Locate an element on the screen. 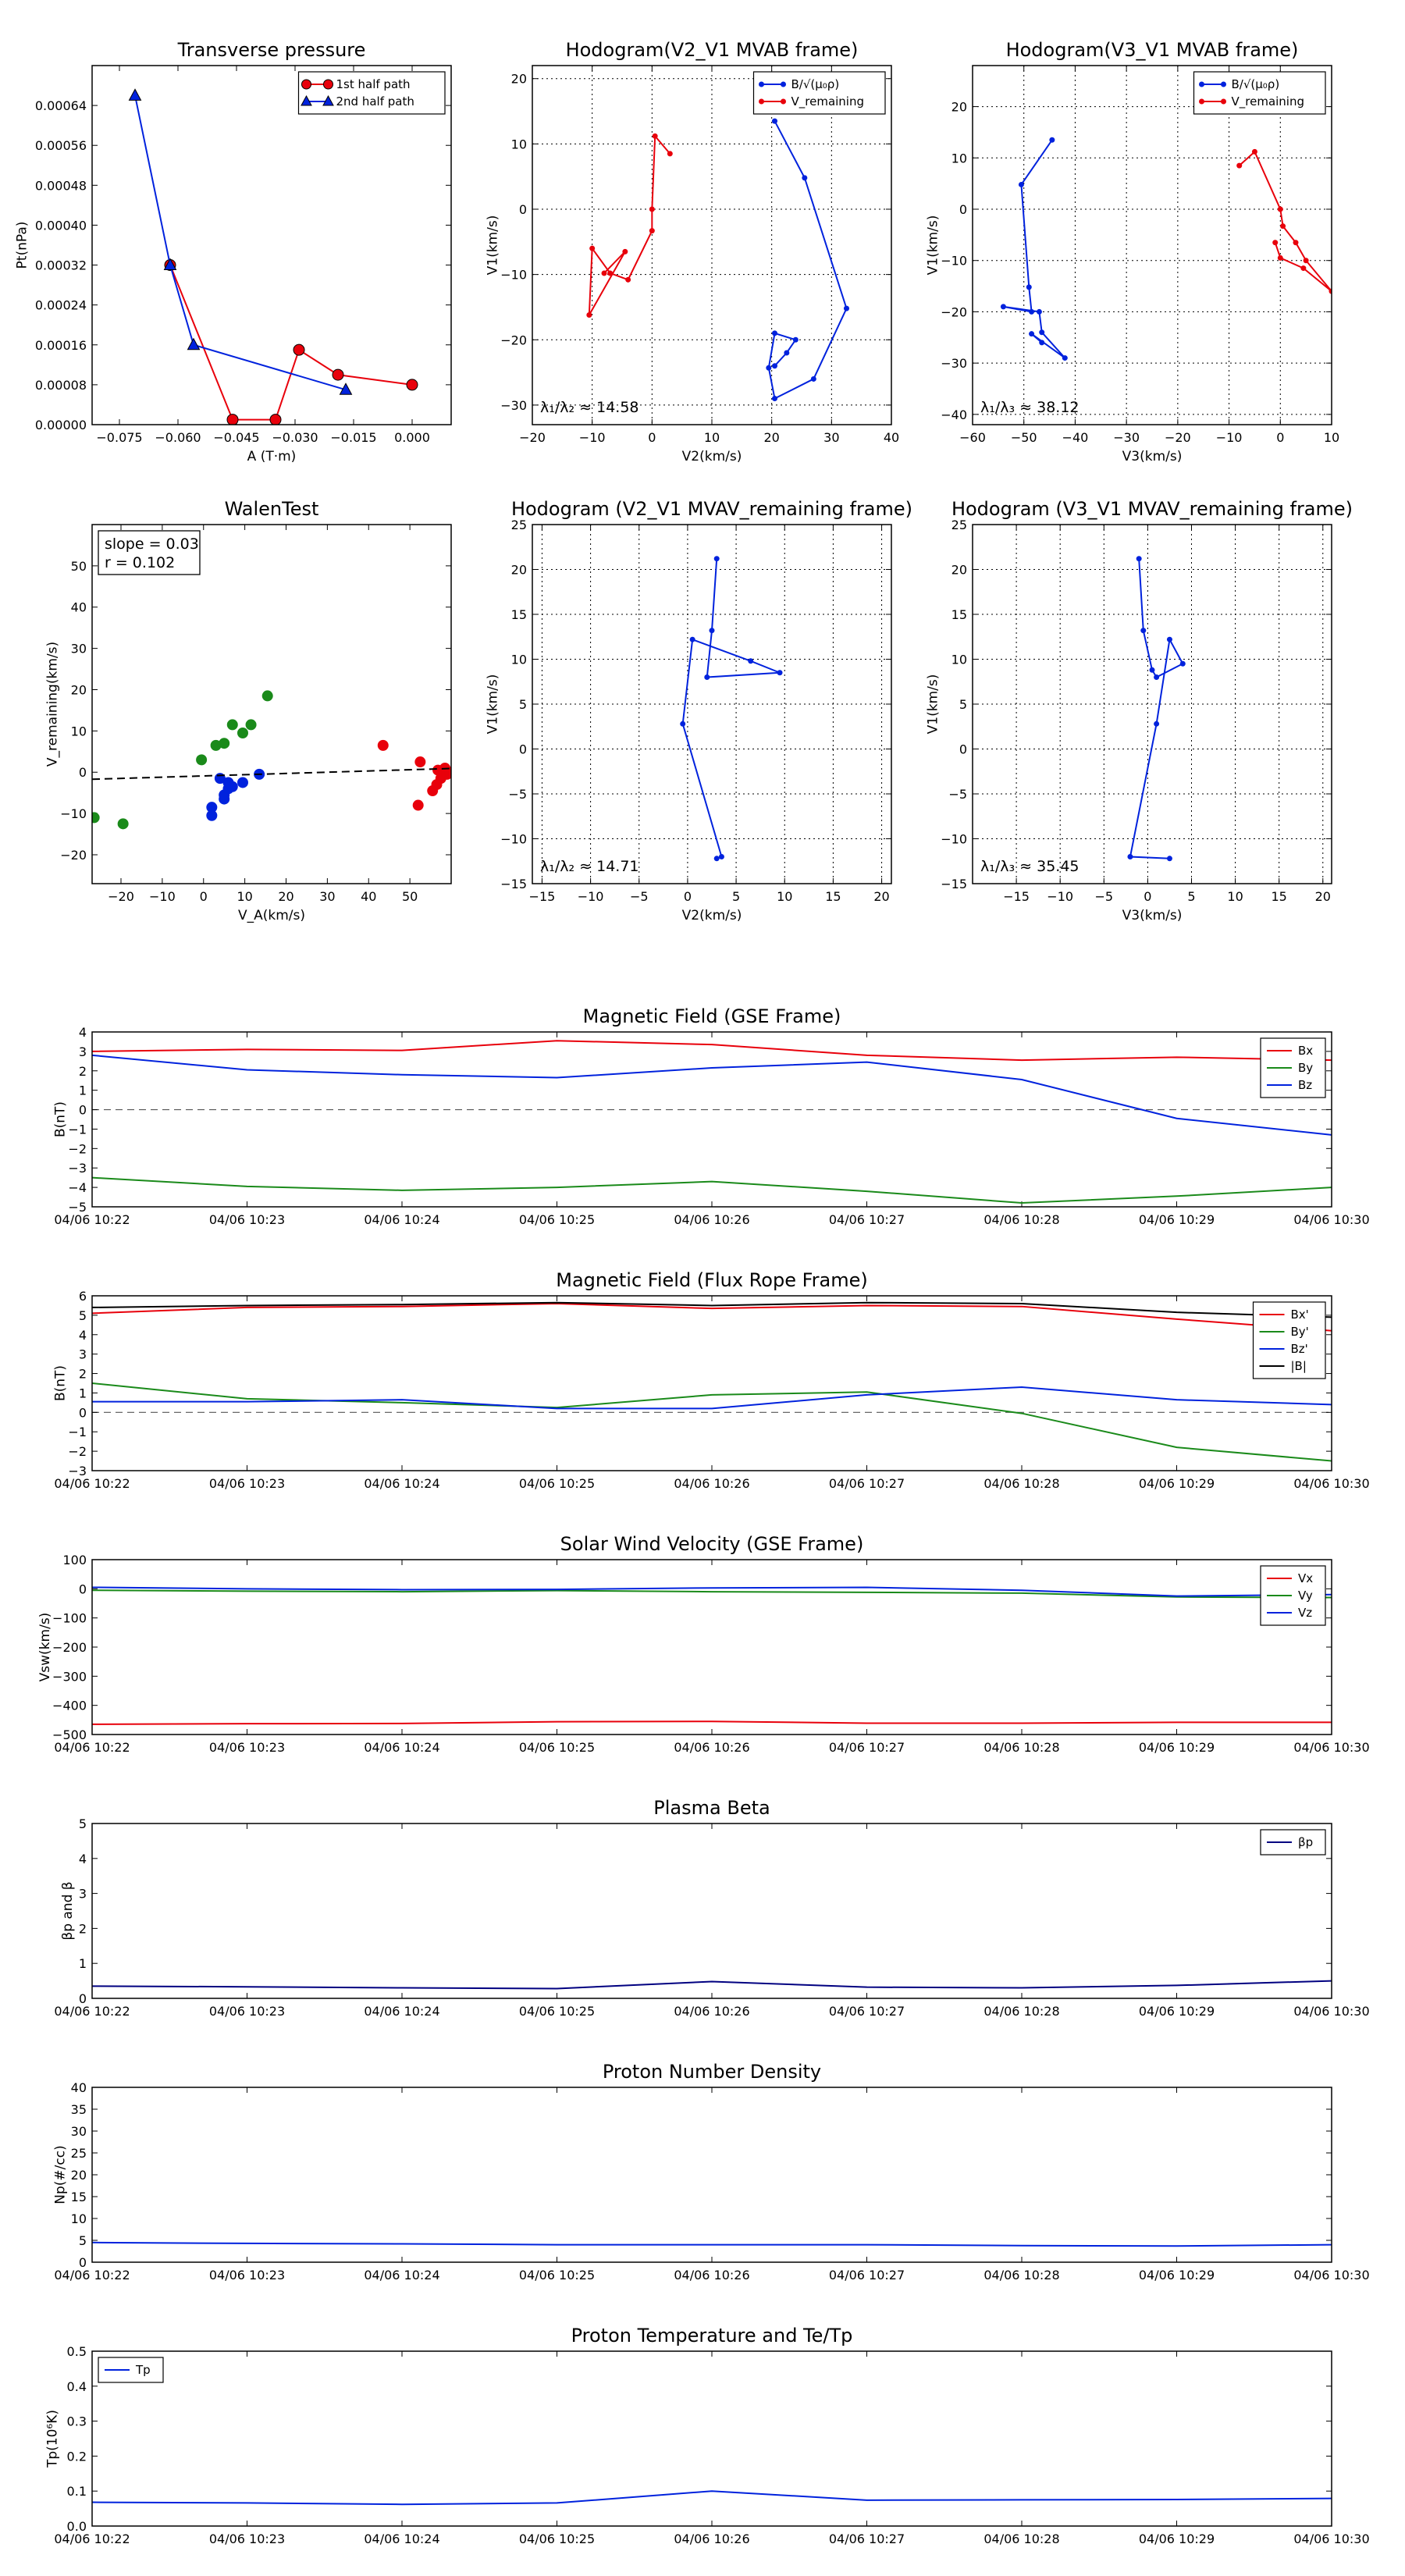  y-tick-label: 0.00000 is located at coordinates (61, 425).